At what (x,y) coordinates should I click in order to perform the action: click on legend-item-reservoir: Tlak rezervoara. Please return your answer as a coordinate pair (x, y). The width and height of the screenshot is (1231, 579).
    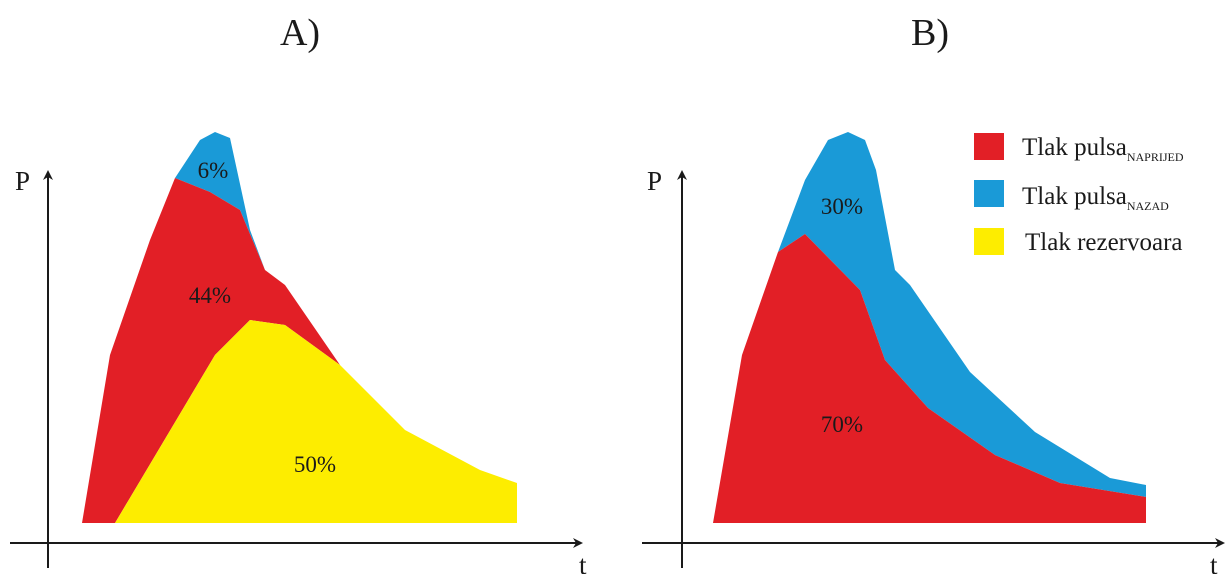
    Looking at the image, I should click on (1078, 242).